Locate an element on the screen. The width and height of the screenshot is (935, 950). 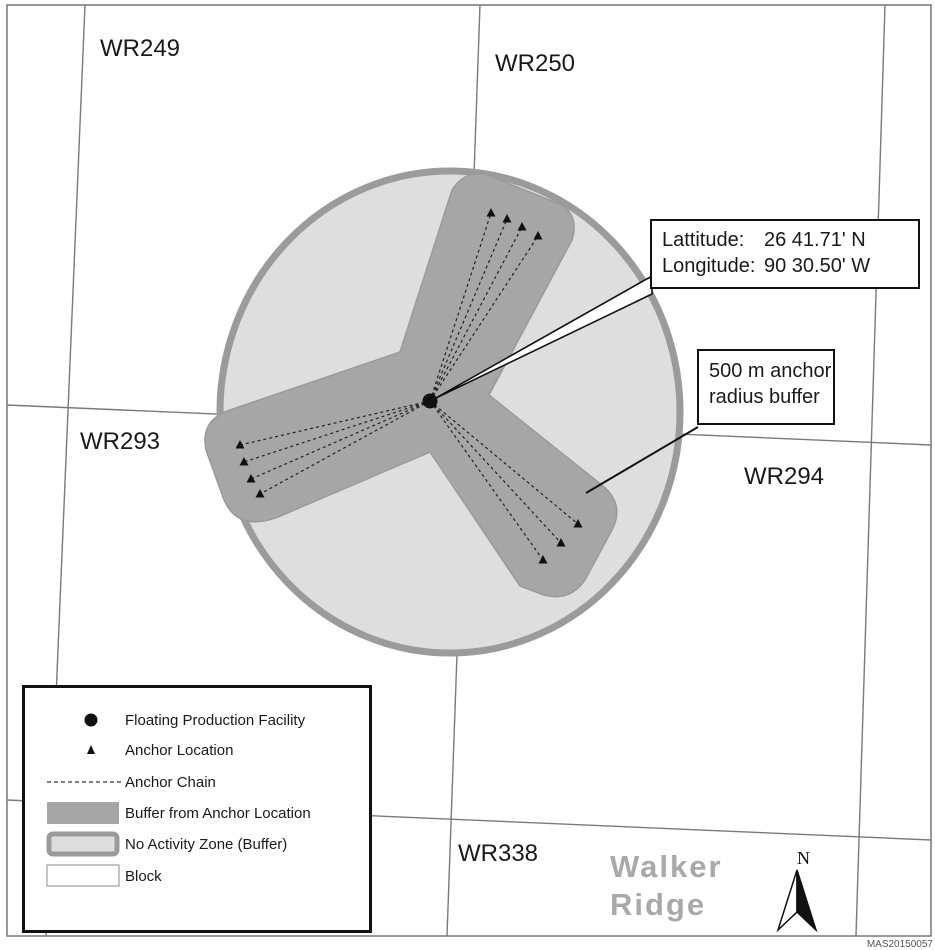
latitude-row: Lattitude: 26 41.71' N is located at coordinates (790, 240).